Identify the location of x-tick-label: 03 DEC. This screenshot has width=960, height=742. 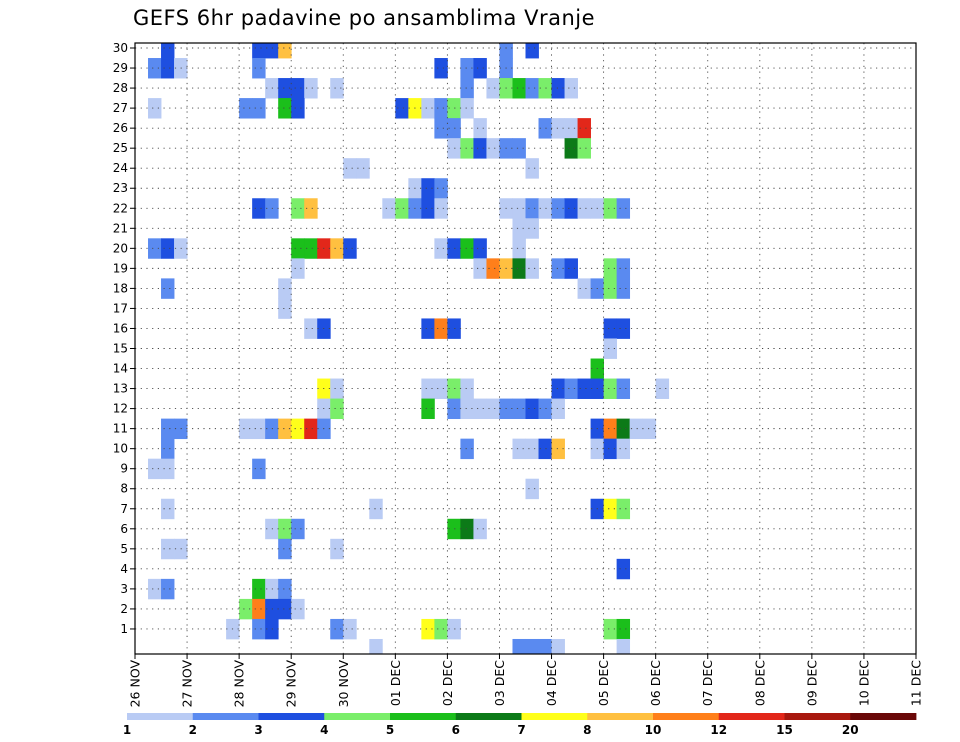
(499, 683).